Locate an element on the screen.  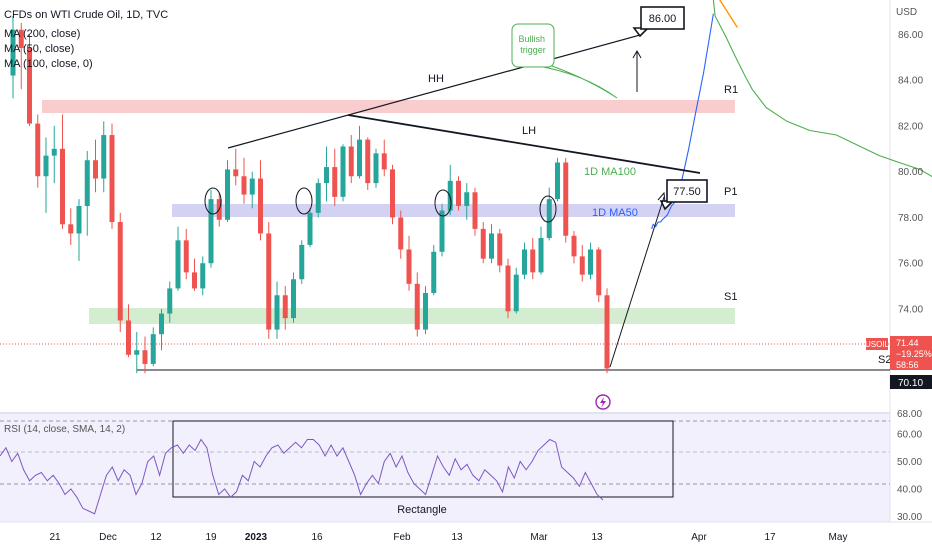
s1-zone is located at coordinates (412, 316).